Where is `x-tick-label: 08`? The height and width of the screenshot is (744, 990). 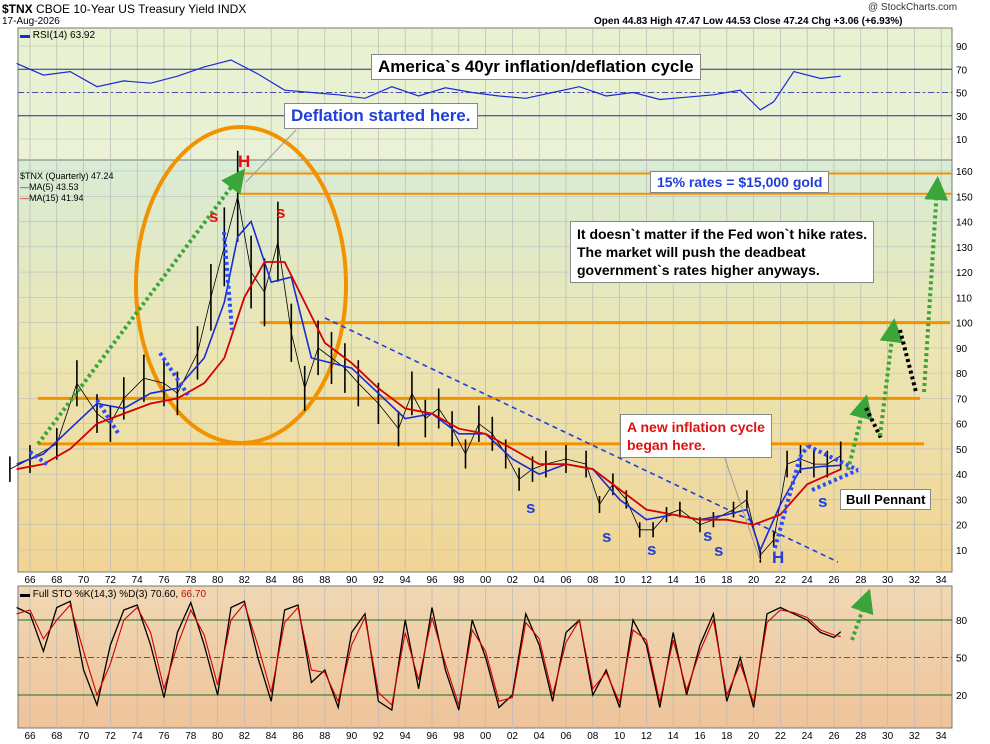 x-tick-label: 08 is located at coordinates (593, 736).